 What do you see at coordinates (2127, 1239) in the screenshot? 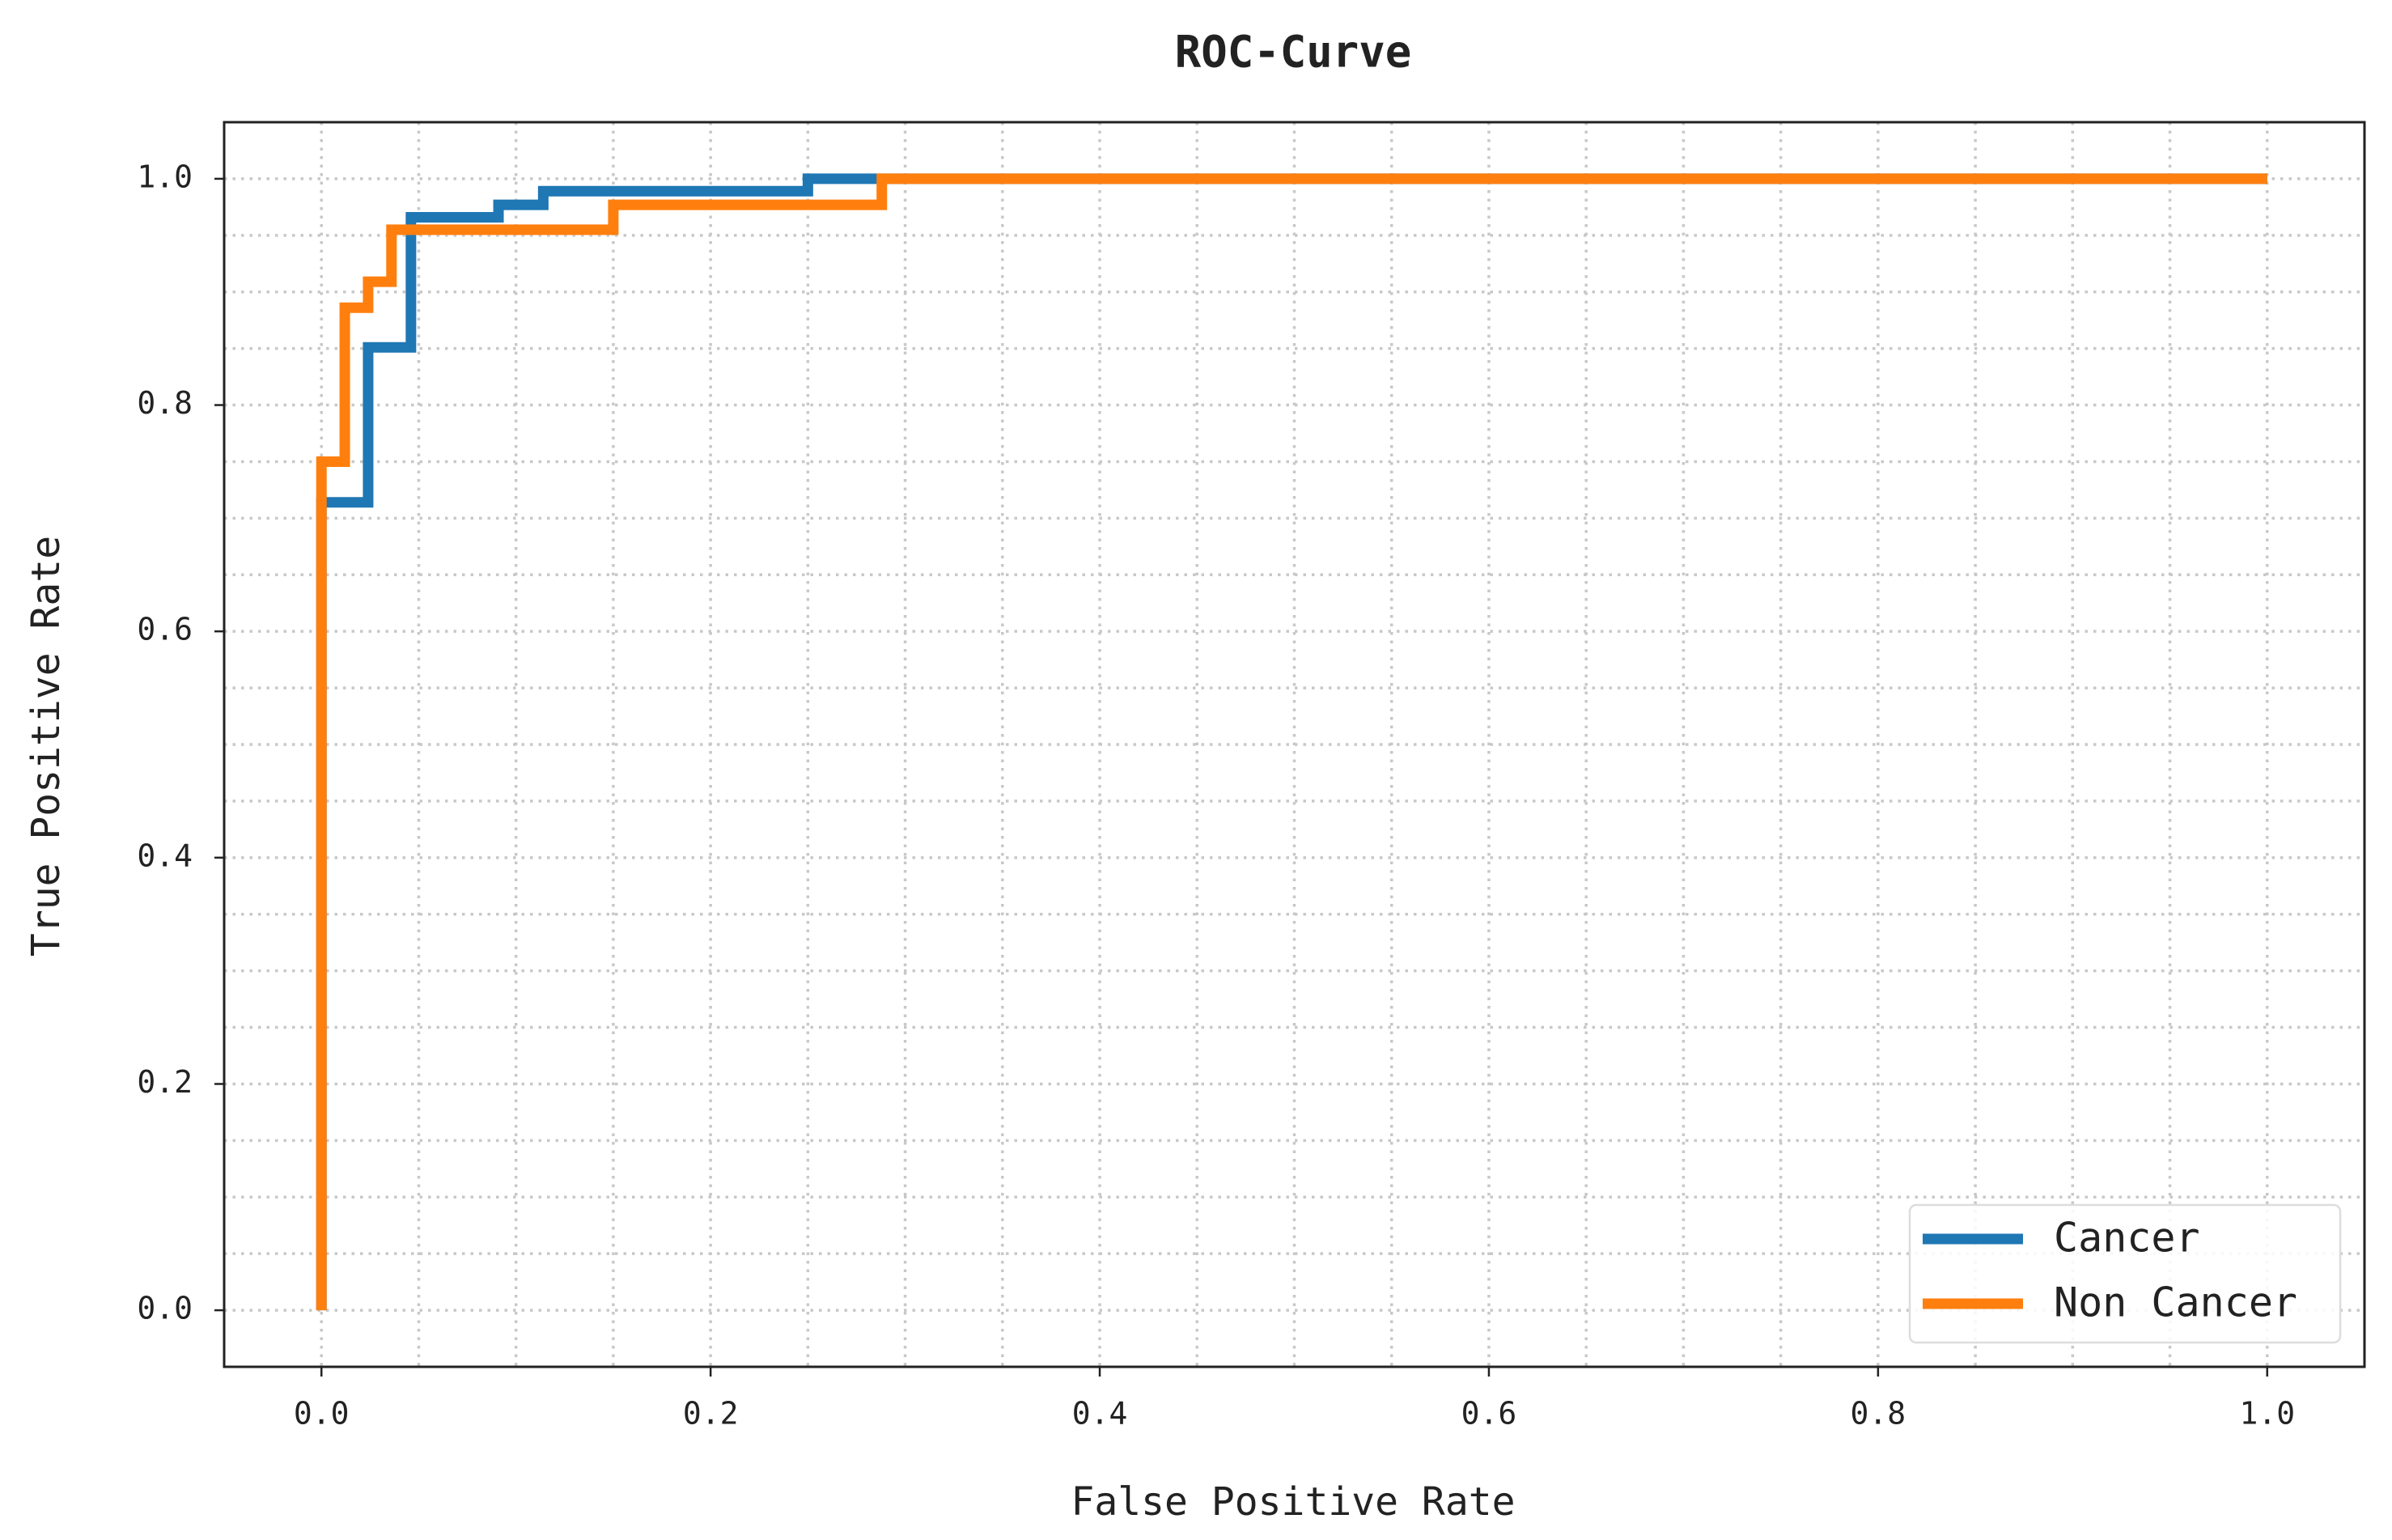
I see `legend-label: Cancer` at bounding box center [2127, 1239].